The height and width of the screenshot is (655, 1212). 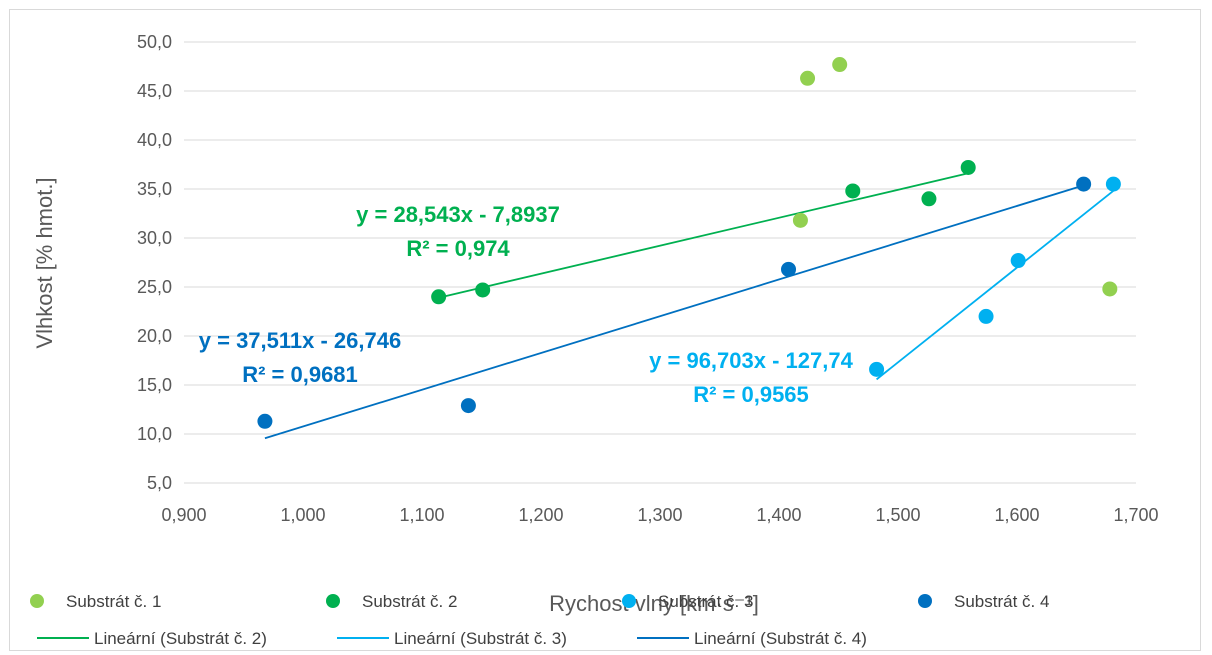 I want to click on x-tick-label: 1,500, so click(x=897, y=515).